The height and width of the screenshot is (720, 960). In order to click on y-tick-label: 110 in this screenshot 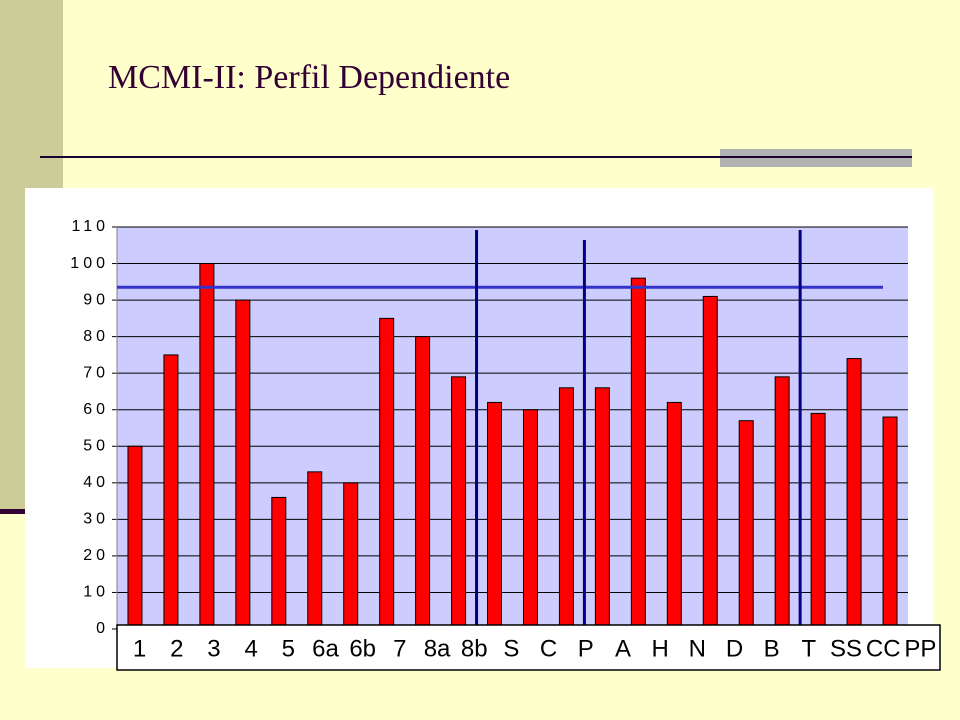, I will do `click(90, 226)`.